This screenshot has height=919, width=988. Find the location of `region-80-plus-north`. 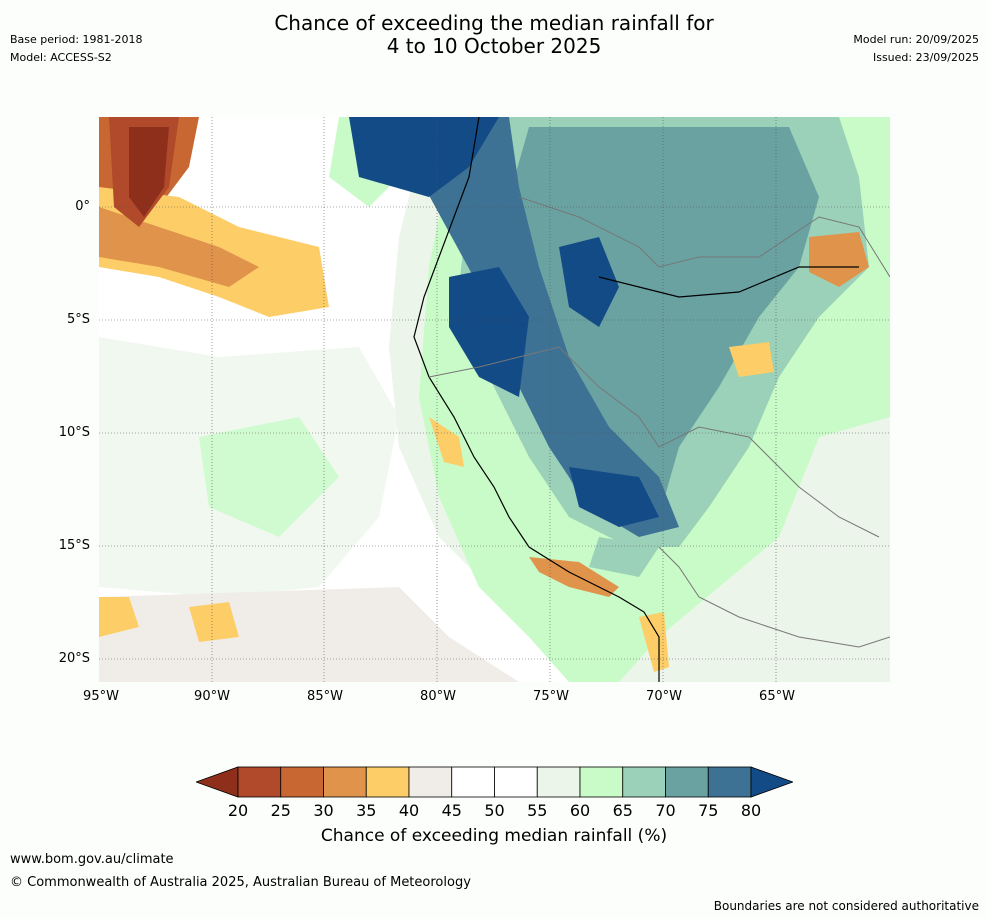

region-80-plus-north is located at coordinates (424, 157).